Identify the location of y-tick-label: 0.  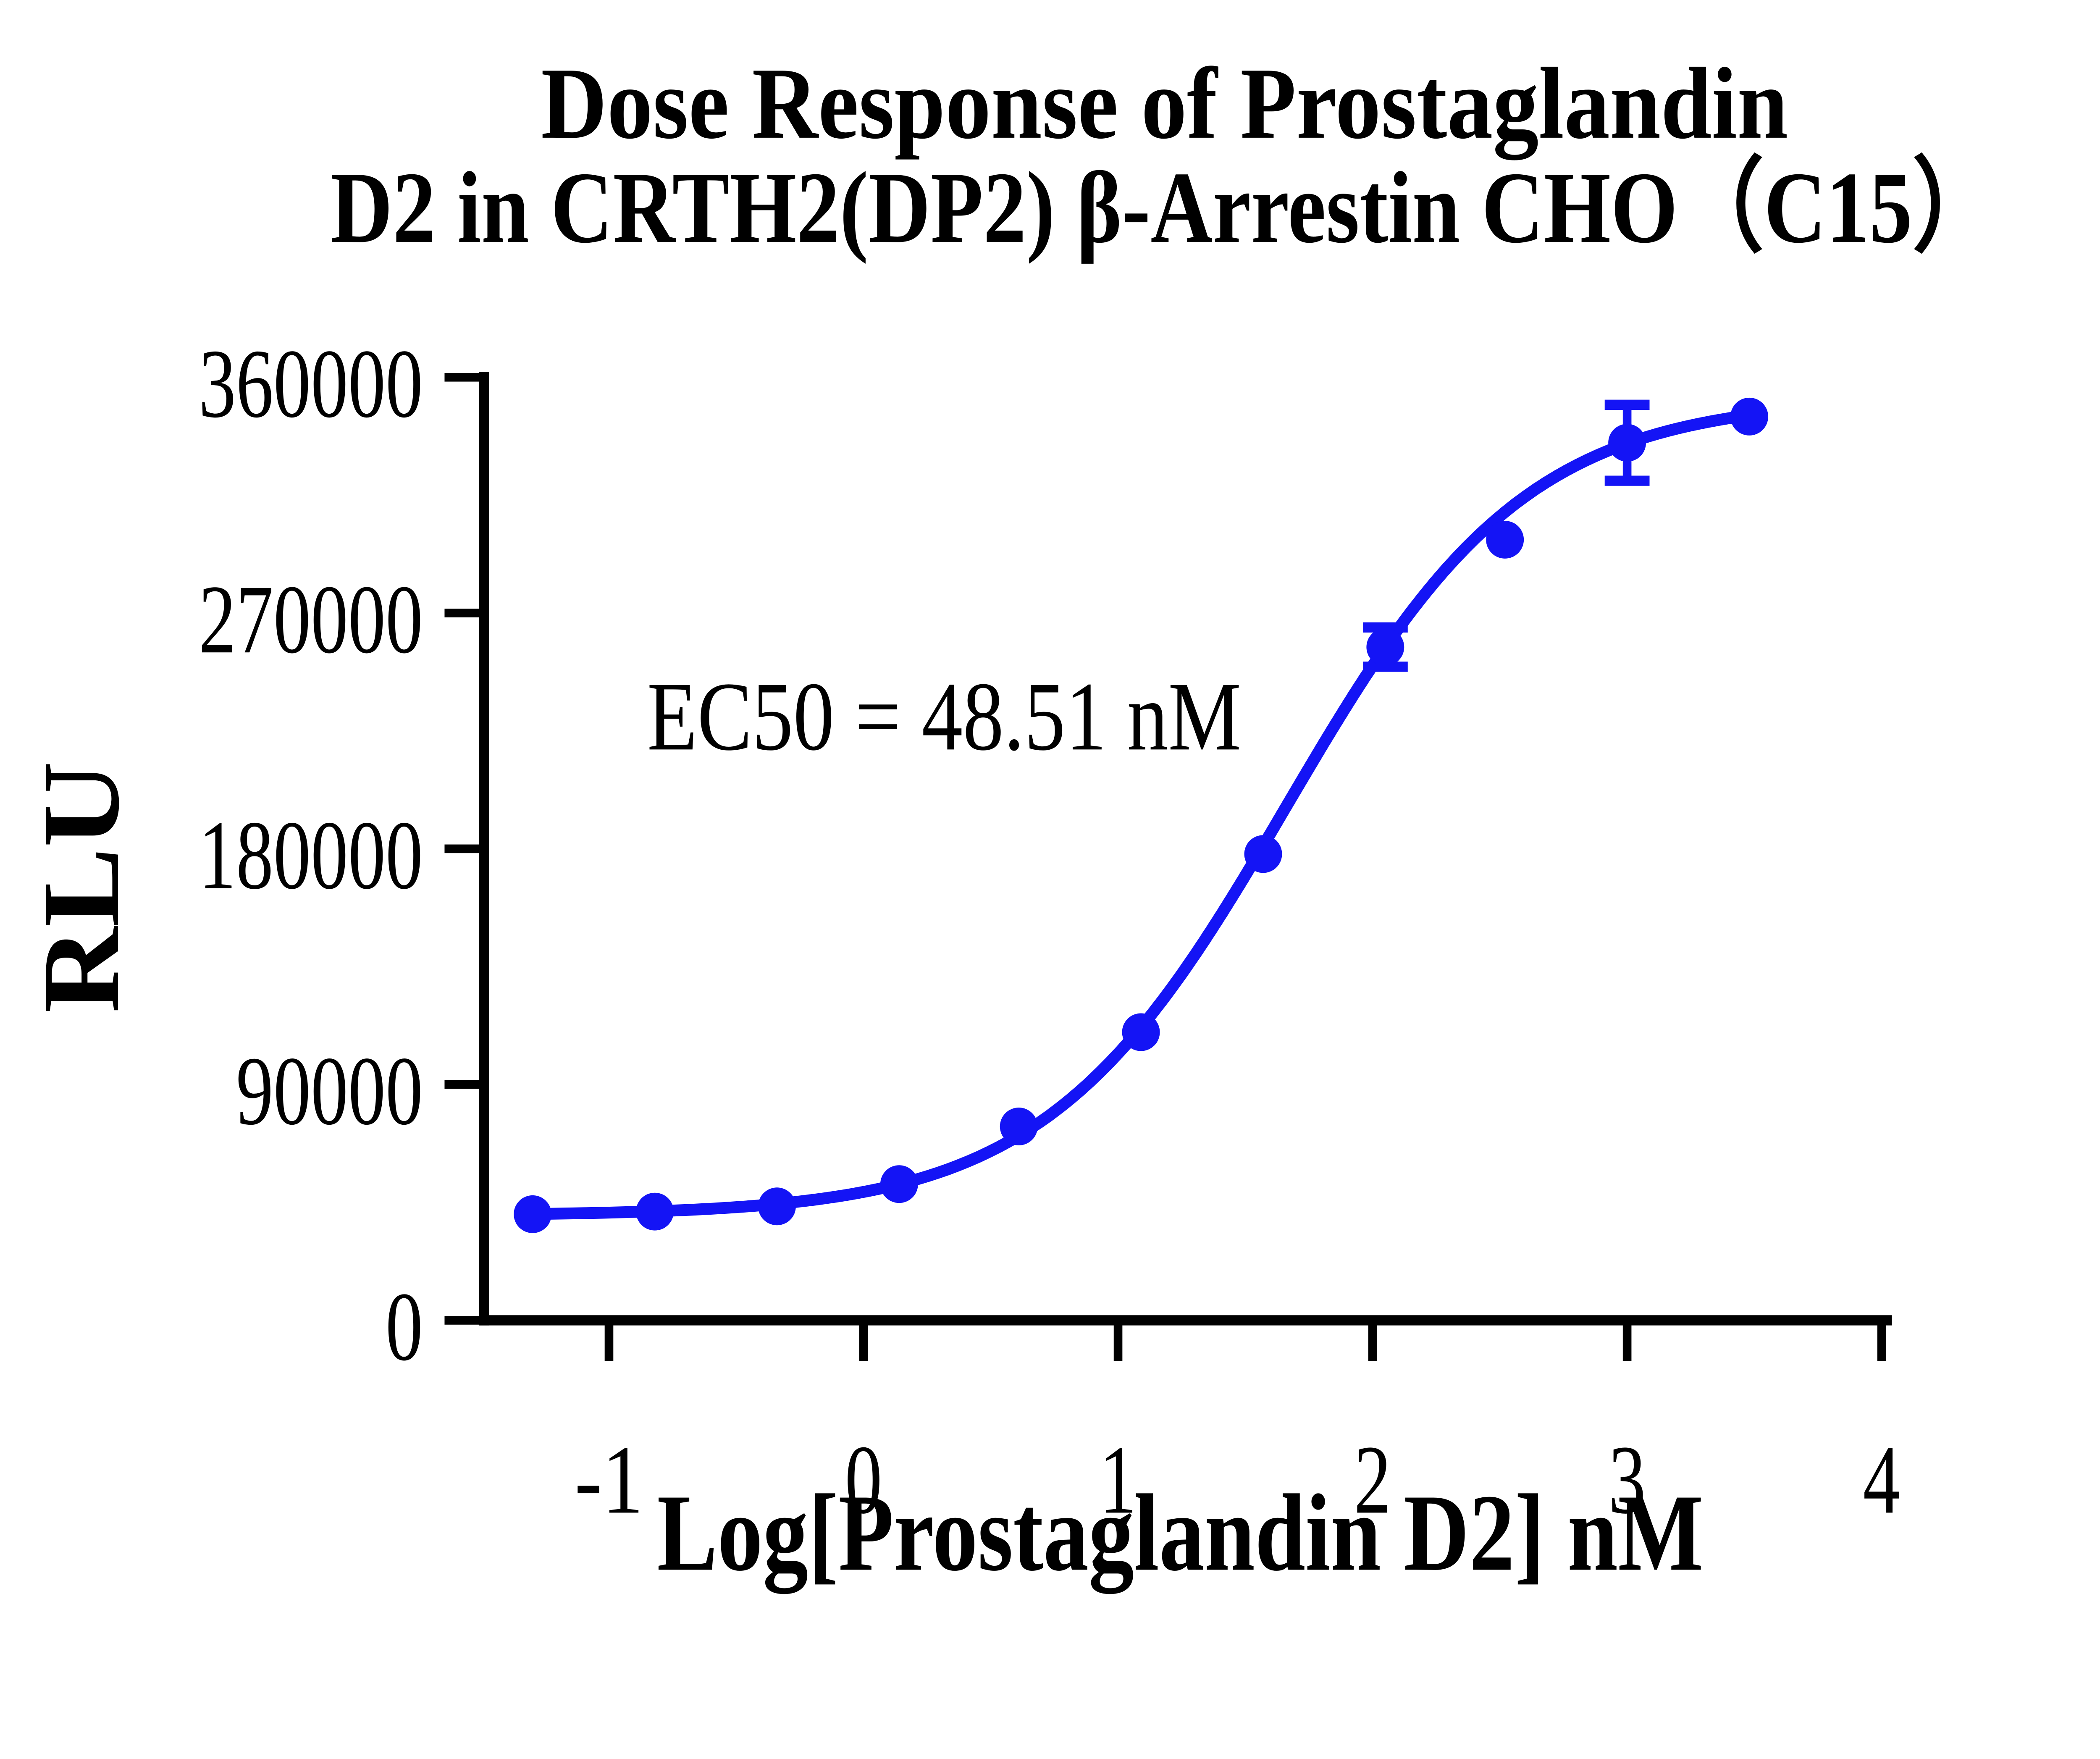
(404, 1326).